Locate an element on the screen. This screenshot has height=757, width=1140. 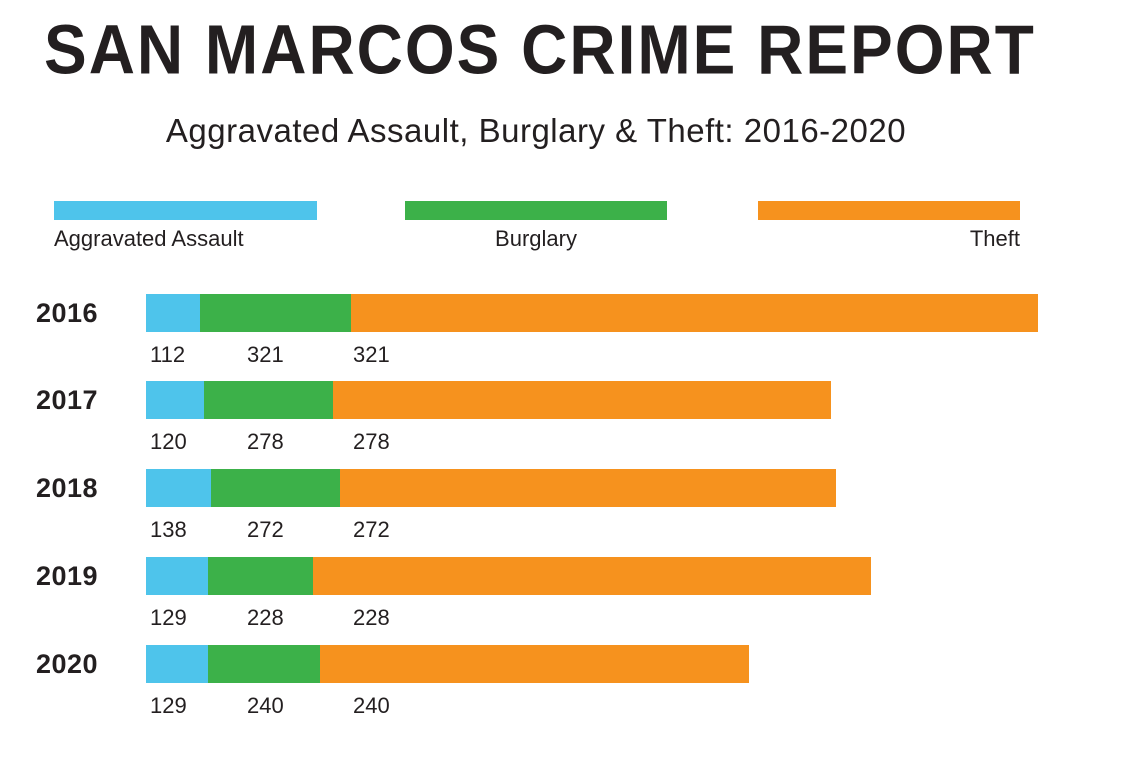
burglary-legend-swatch is located at coordinates (536, 210).